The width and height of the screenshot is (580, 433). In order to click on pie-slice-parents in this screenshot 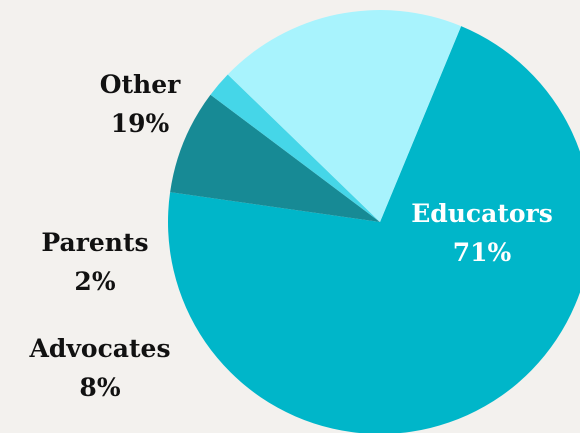, I will do `click(295, 148)`.